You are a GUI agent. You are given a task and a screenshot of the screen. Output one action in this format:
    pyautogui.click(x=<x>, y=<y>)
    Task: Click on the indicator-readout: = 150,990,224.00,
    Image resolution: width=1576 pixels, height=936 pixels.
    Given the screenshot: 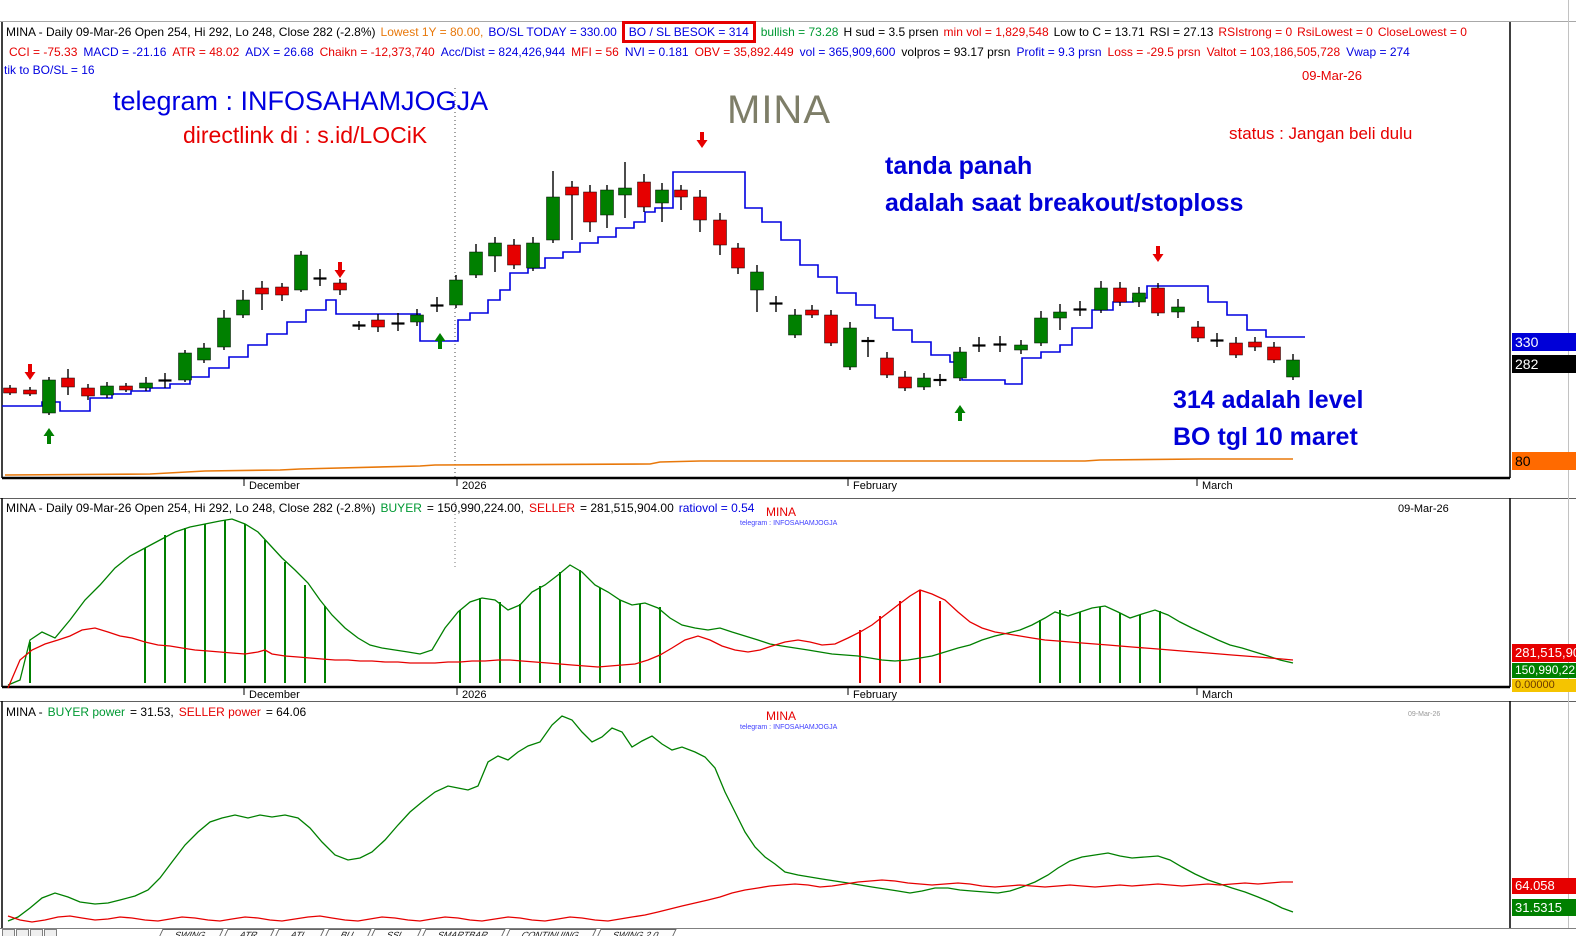 What is the action you would take?
    pyautogui.click(x=475, y=508)
    